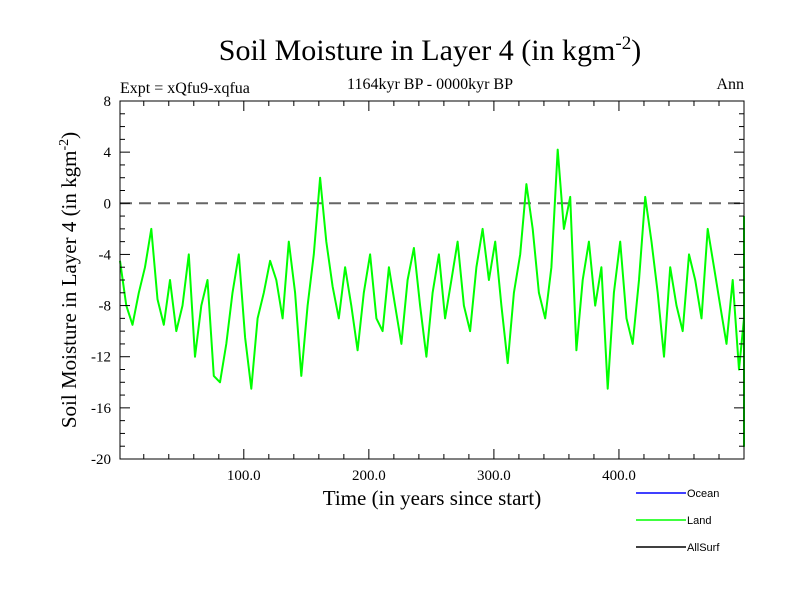 This screenshot has width=800, height=600. I want to click on chart-title-close: ), so click(636, 50).